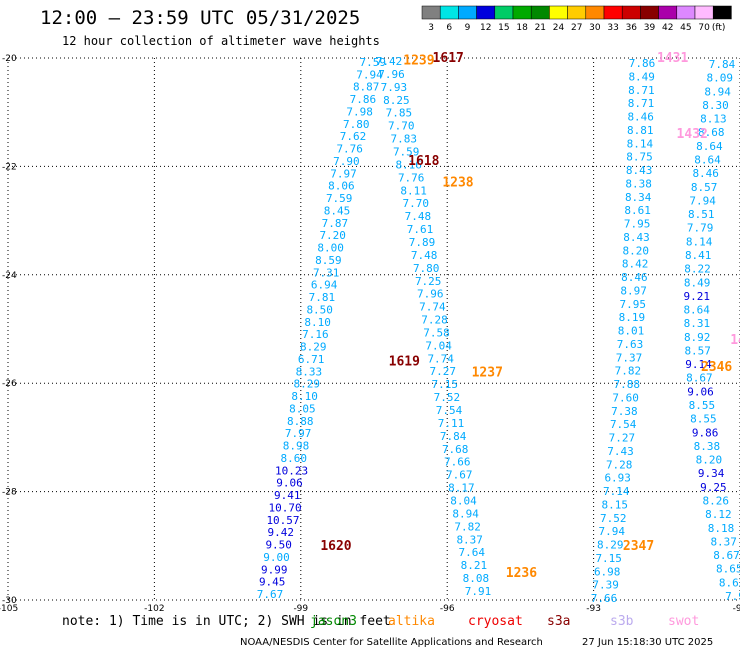 The image size is (740, 650). I want to click on wave-height-value: 8.97, so click(633, 290).